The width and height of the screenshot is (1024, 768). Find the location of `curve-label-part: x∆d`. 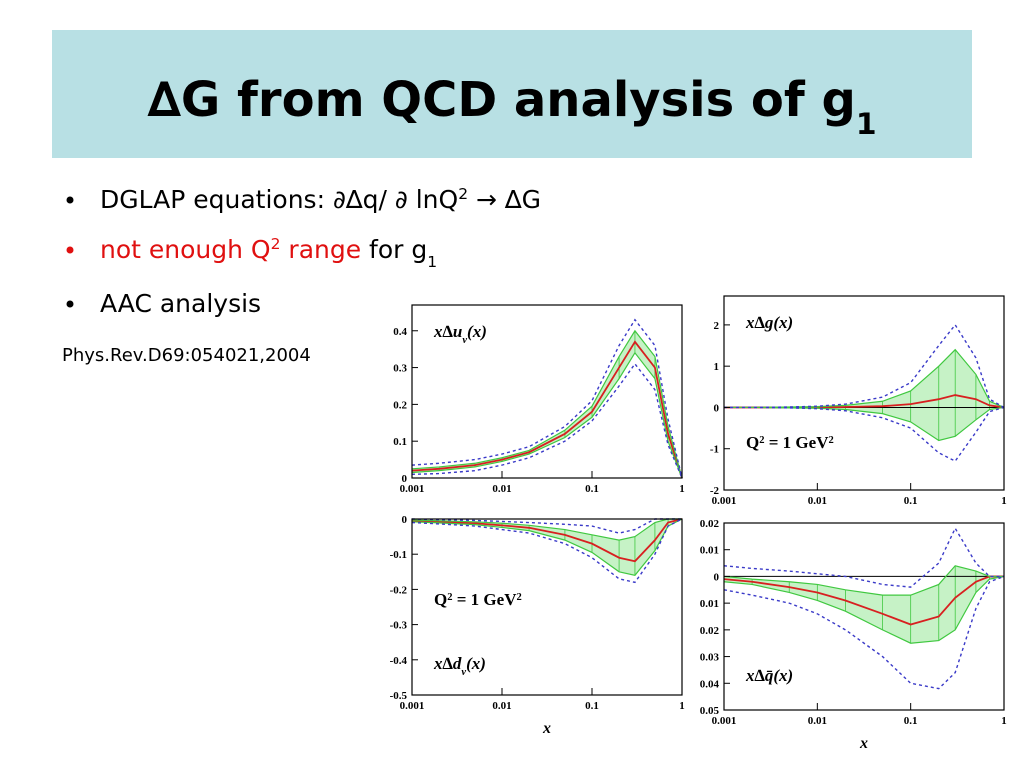

curve-label-part: x∆d is located at coordinates (447, 663).